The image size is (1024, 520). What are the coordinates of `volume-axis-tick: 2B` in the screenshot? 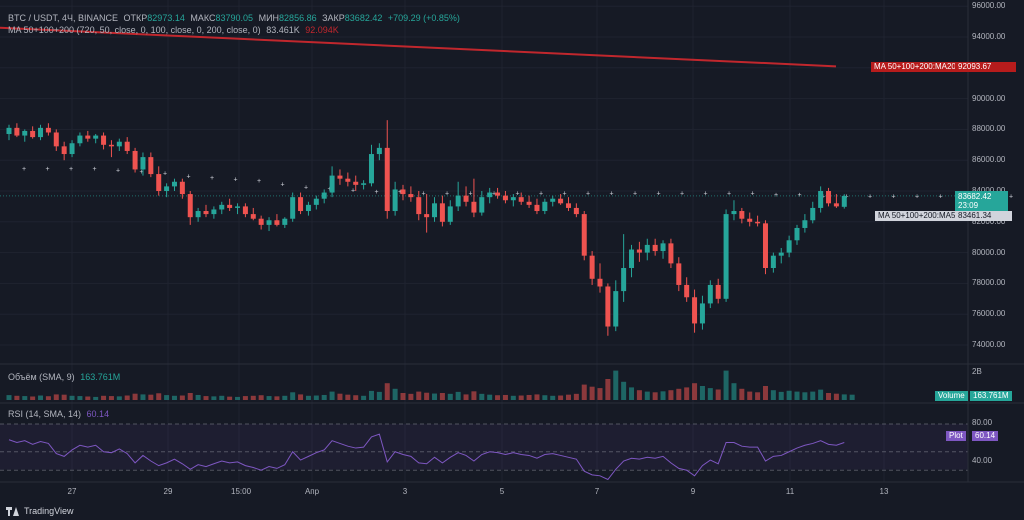 It's located at (977, 371).